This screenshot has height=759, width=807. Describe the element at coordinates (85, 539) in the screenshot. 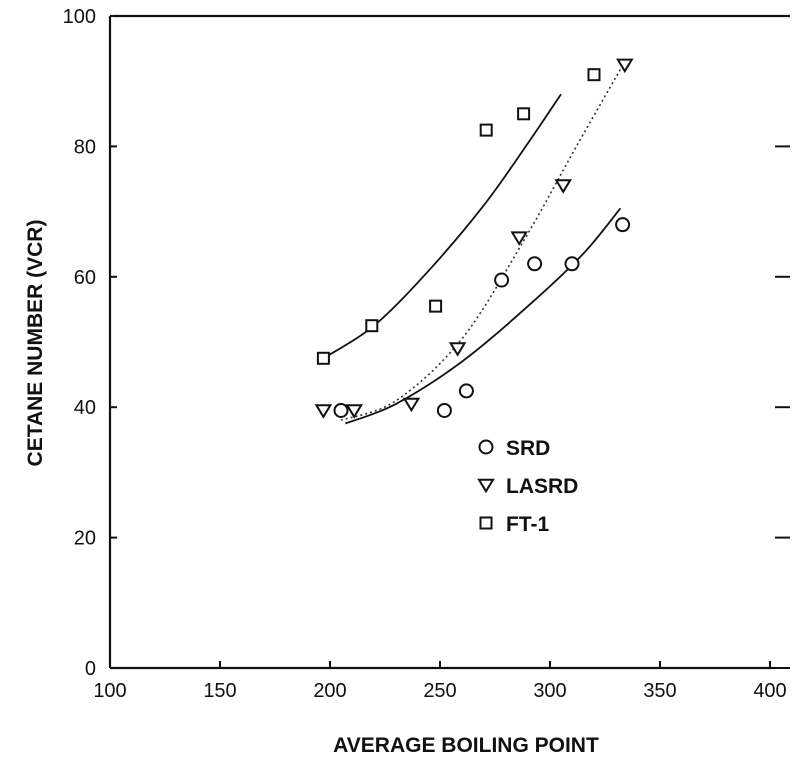

I see `y-tick-label: 20` at that location.